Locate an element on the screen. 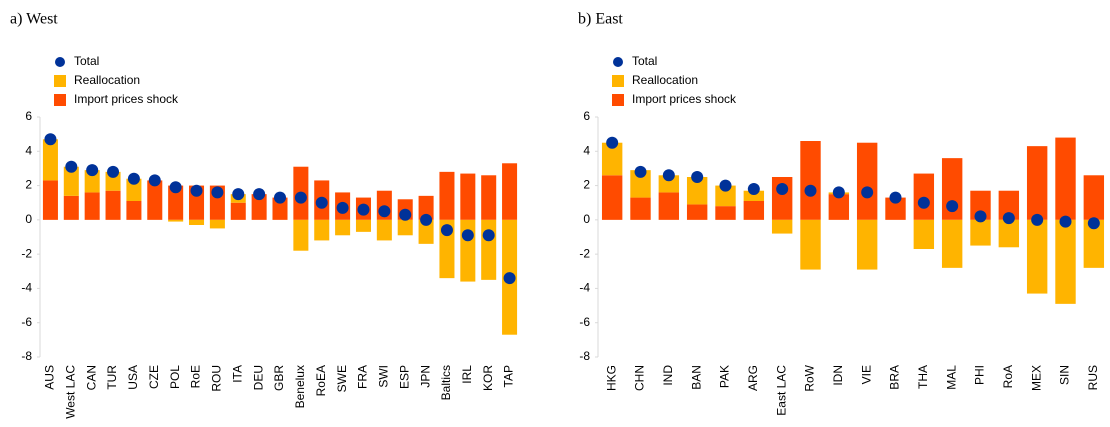  x-tick-label: MAL is located at coordinates (951, 377).